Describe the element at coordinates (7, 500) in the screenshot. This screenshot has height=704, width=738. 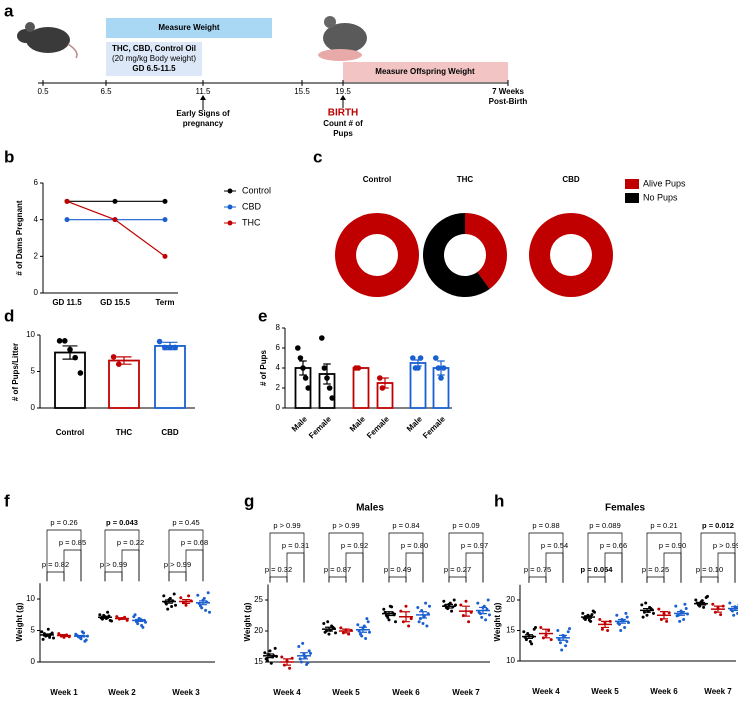
I see `panel-label: f` at that location.